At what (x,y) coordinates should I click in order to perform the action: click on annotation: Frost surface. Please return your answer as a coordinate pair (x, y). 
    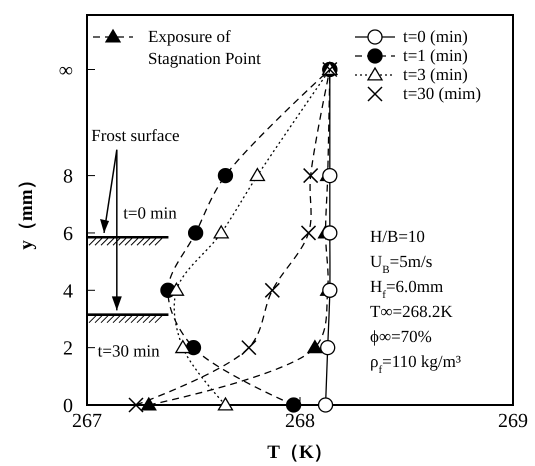
    Looking at the image, I should click on (135, 136).